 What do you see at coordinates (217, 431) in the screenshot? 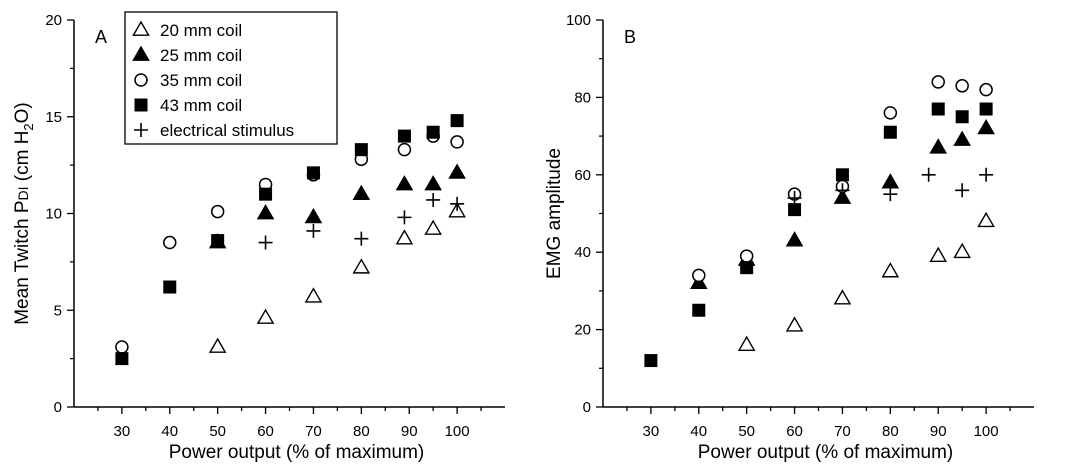
I see `x-tick-label: 50` at bounding box center [217, 431].